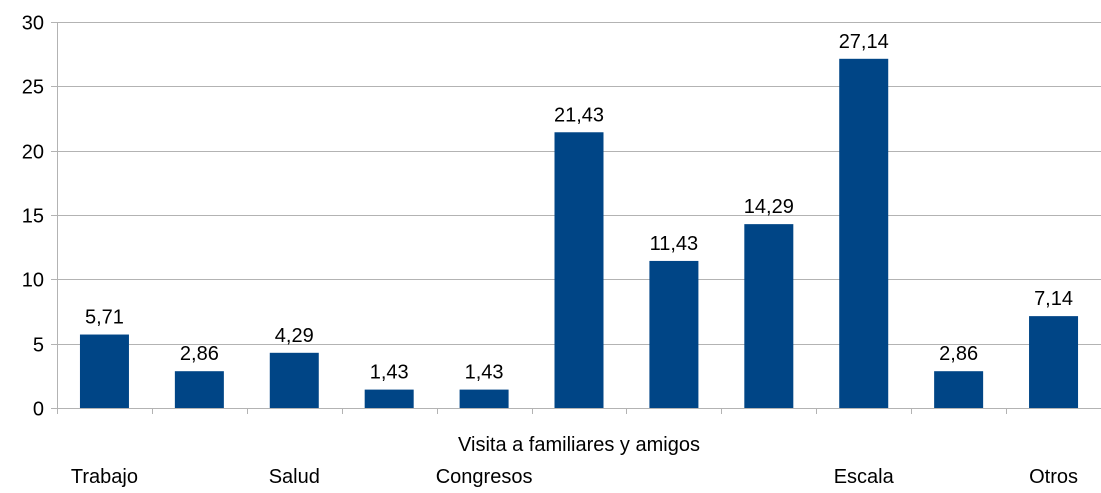  I want to click on y-tick-label: 10, so click(33, 281).